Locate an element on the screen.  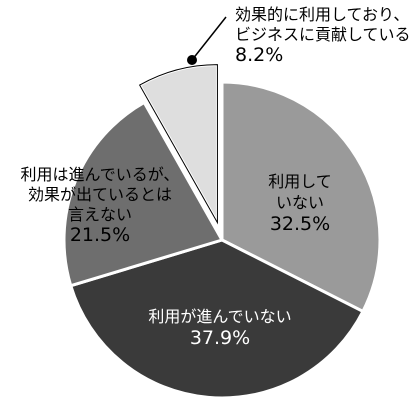
slice-label-3-line-0: 効果的に利用しており、 is located at coordinates (322, 14).